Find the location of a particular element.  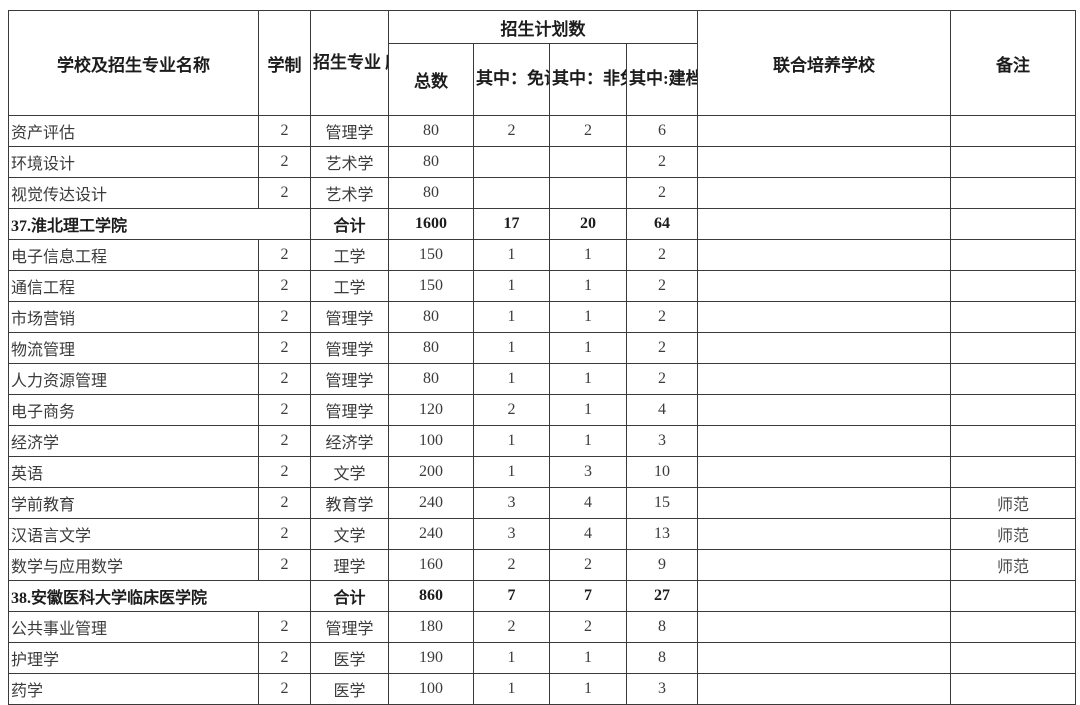

header-joint-training-school: 联合培养学校 is located at coordinates (824, 63).